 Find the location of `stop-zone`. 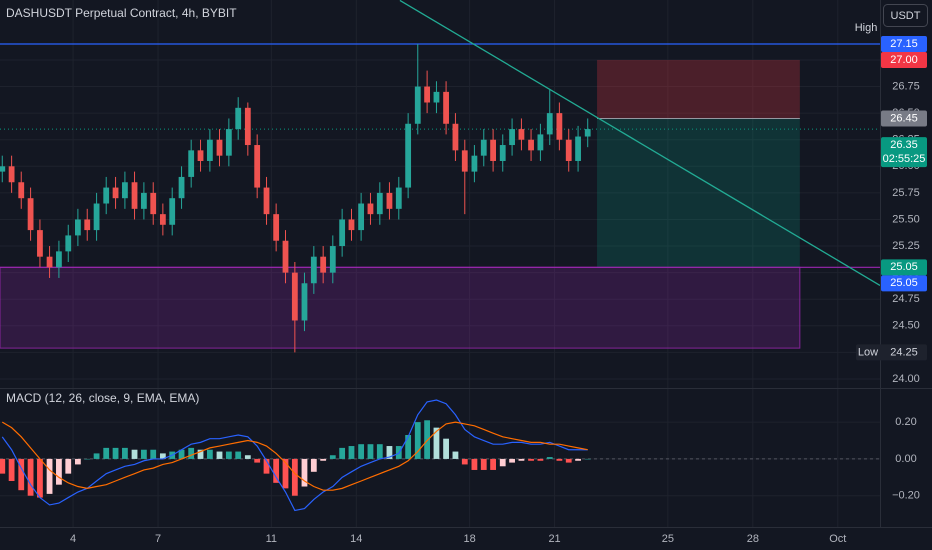

stop-zone is located at coordinates (698, 89).